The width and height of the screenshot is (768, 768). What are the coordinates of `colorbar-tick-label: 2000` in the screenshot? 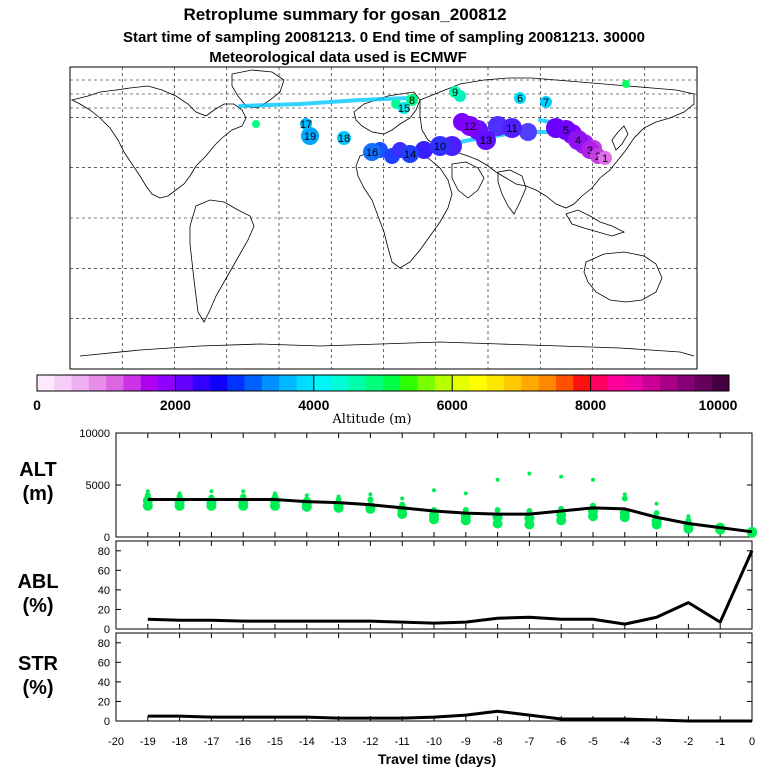 It's located at (175, 405).